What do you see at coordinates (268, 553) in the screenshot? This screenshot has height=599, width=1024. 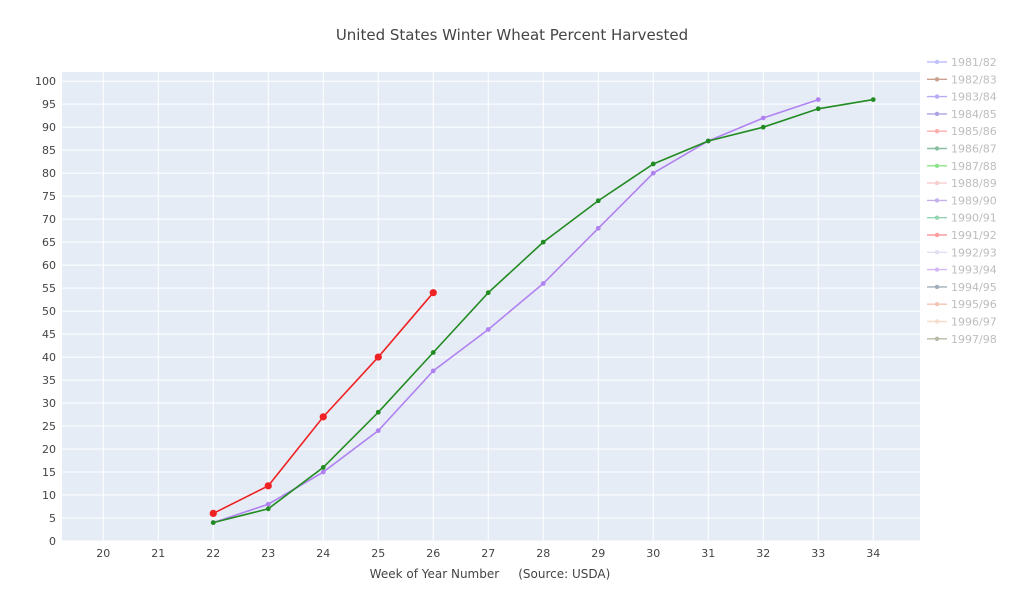 I see `x-tick-label: 23` at bounding box center [268, 553].